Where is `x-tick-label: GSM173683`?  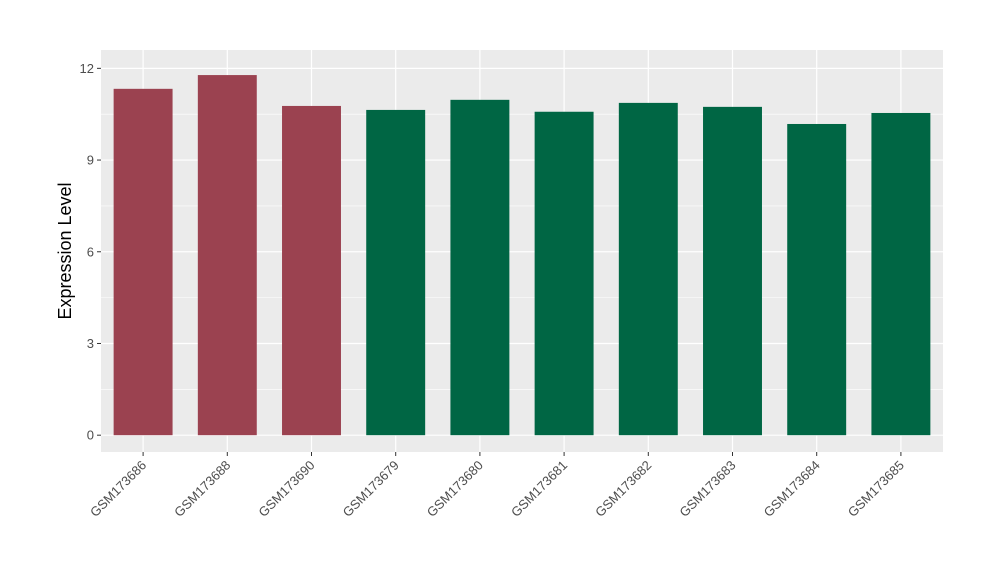 x-tick-label: GSM173683 is located at coordinates (707, 489).